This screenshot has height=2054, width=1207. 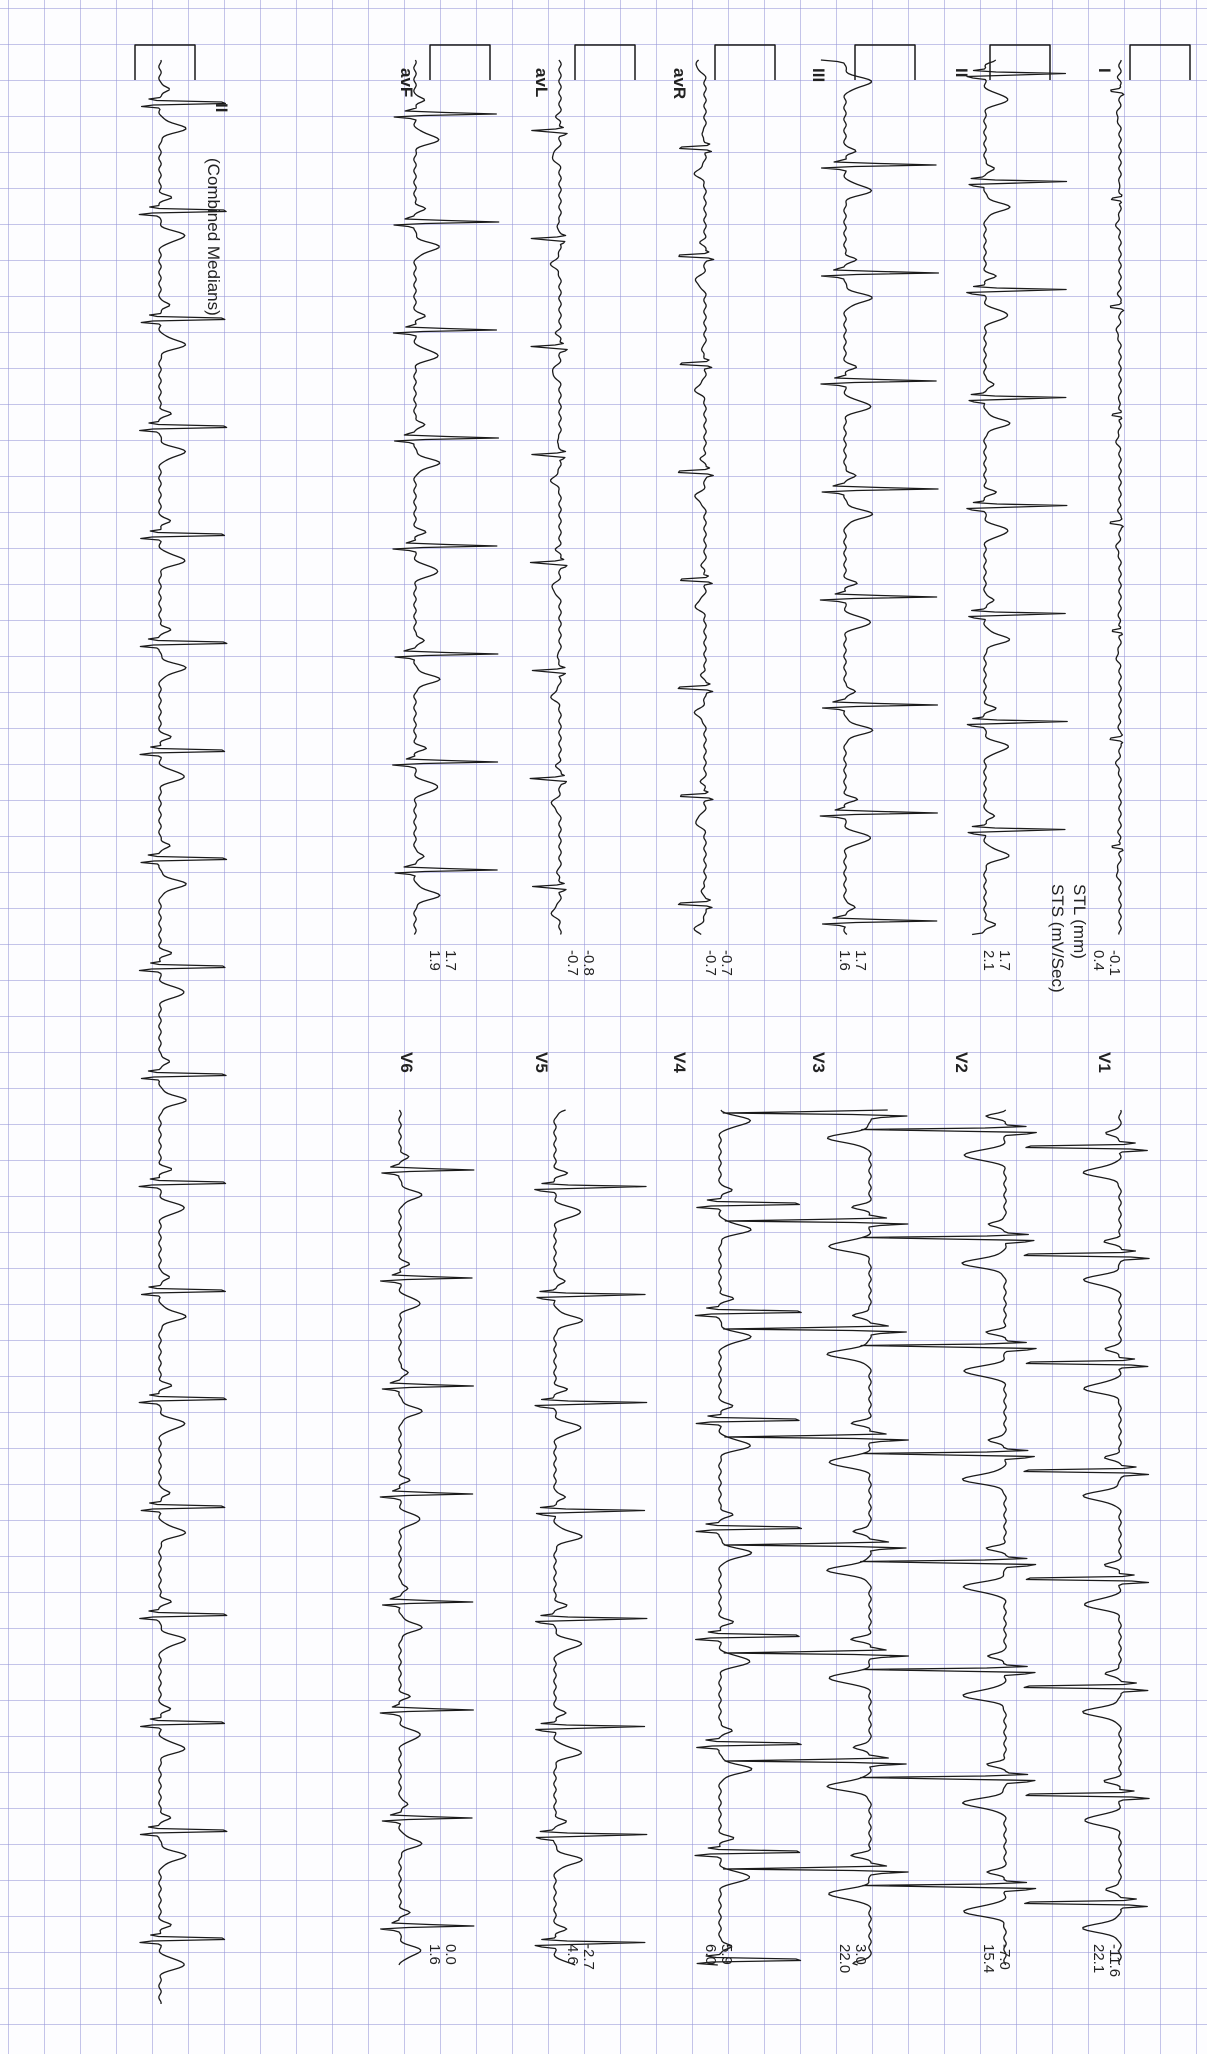 What do you see at coordinates (442, 1954) in the screenshot?
I see `measure-V6: 0.0 1.6` at bounding box center [442, 1954].